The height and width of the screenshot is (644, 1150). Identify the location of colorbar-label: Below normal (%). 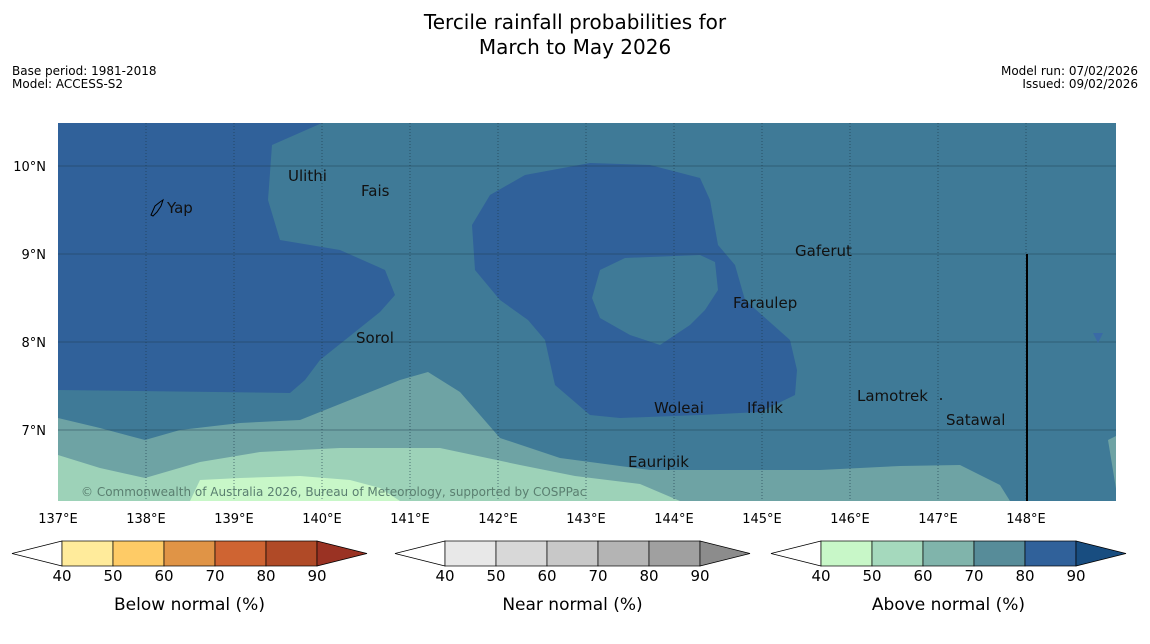
(189, 605).